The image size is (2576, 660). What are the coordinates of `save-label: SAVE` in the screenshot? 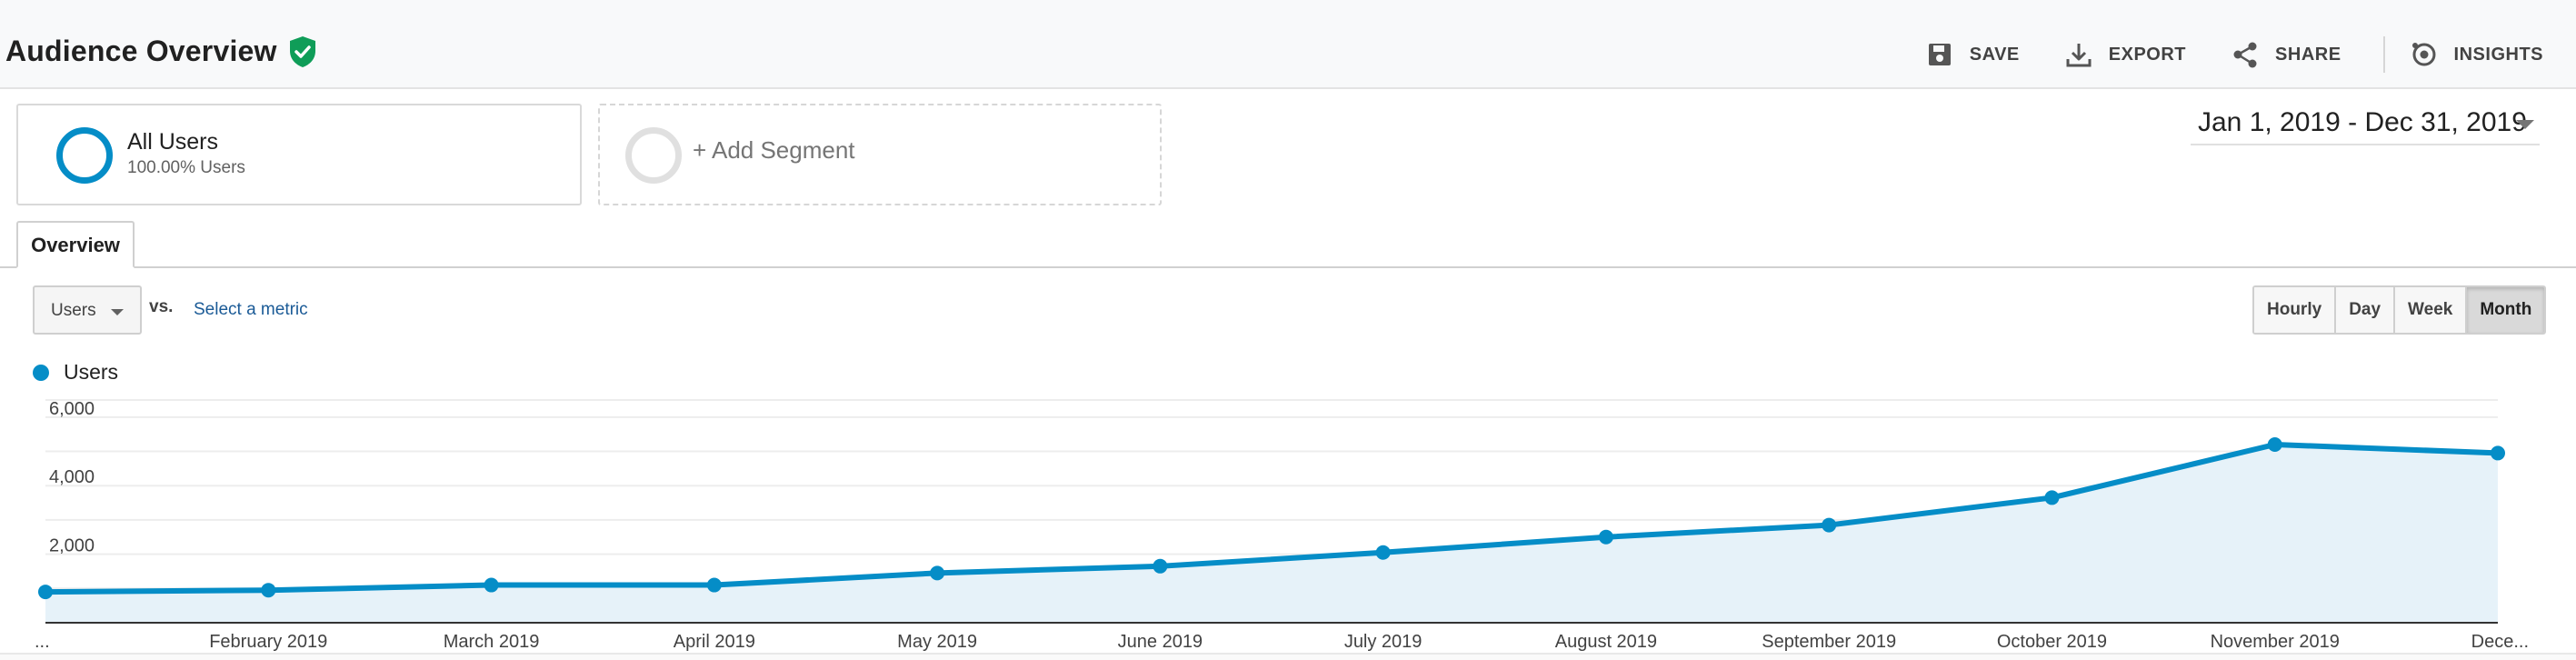 It's located at (1994, 54).